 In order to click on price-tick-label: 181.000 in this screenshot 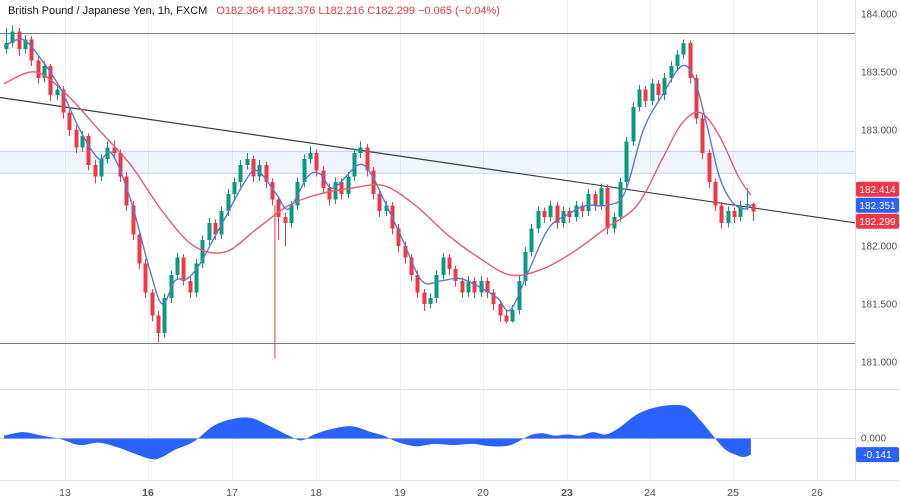, I will do `click(879, 363)`.